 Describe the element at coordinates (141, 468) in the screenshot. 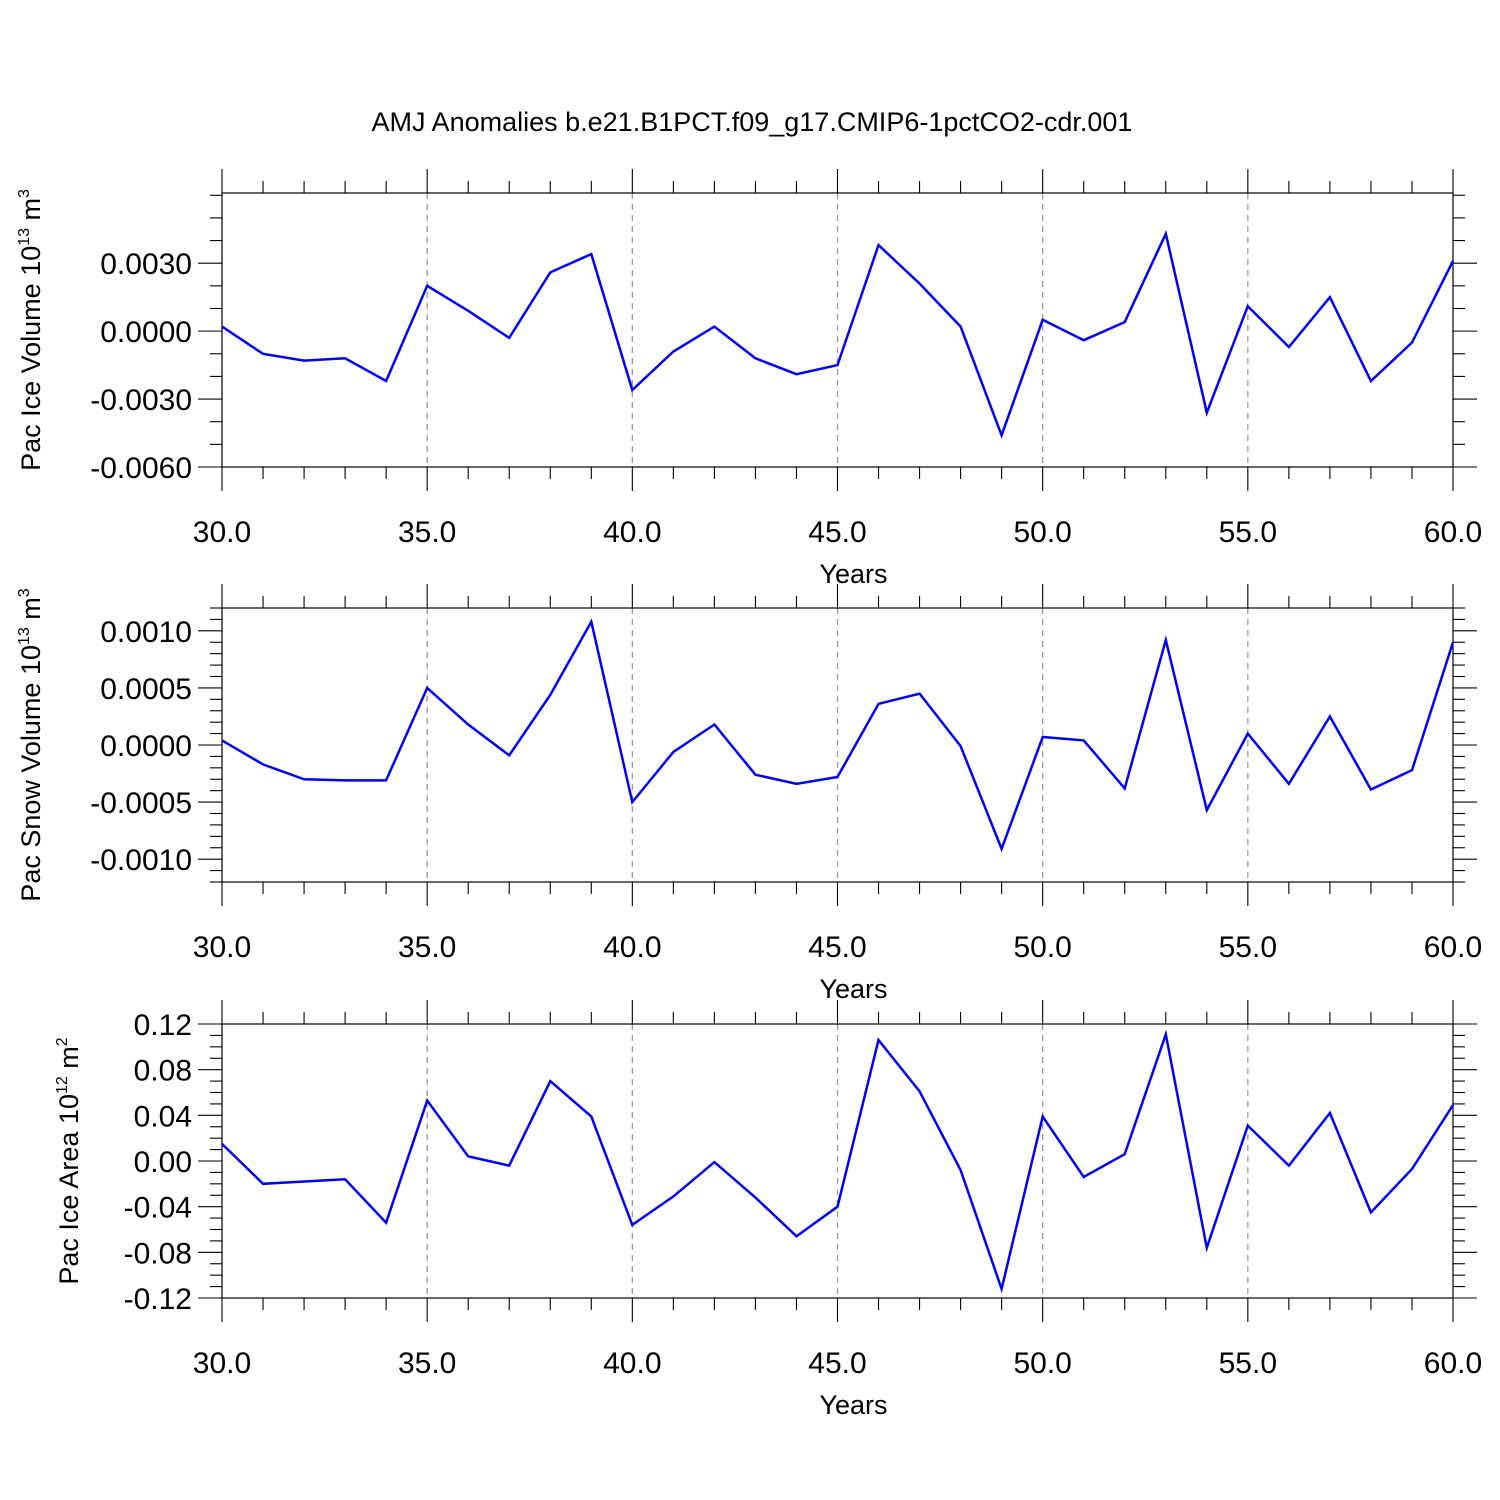

I see `y-tick-label: -0.0060` at that location.